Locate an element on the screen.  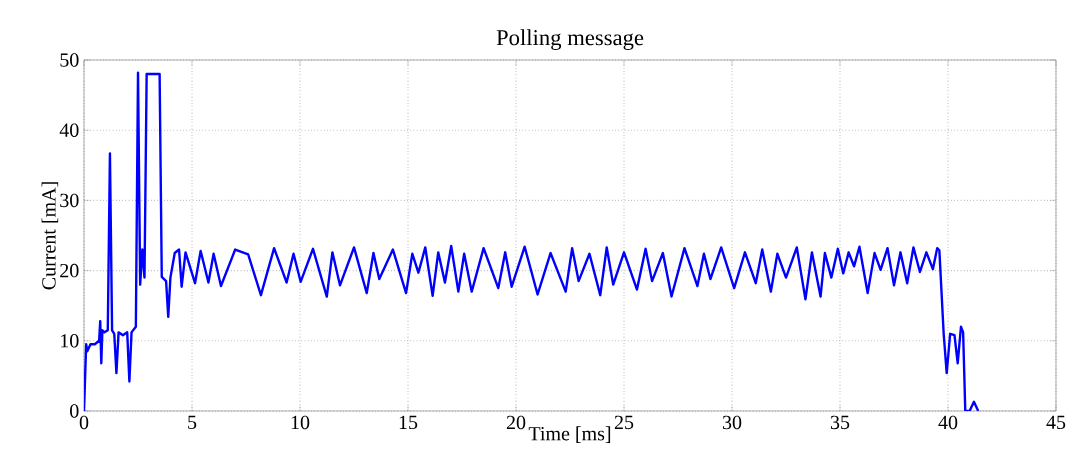
x-tick-label: 25 is located at coordinates (624, 422).